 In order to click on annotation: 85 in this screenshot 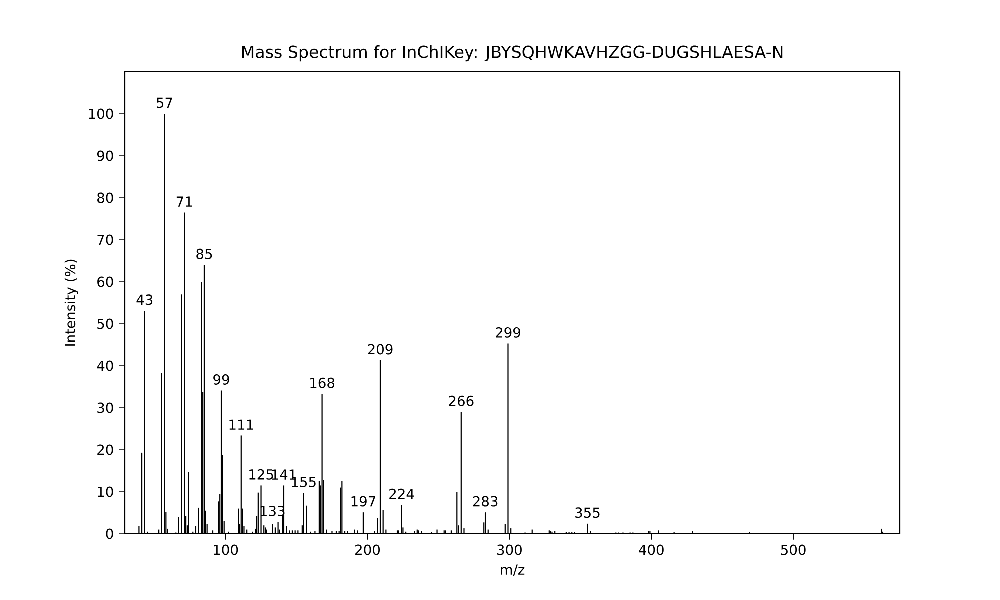, I will do `click(204, 254)`.